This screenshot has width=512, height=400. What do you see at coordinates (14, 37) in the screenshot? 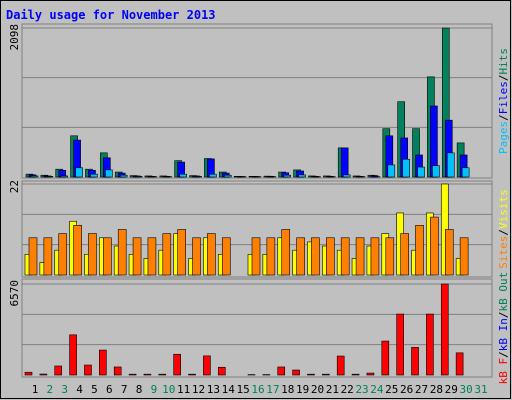
I see `y-tick-label: 2098` at bounding box center [14, 37].